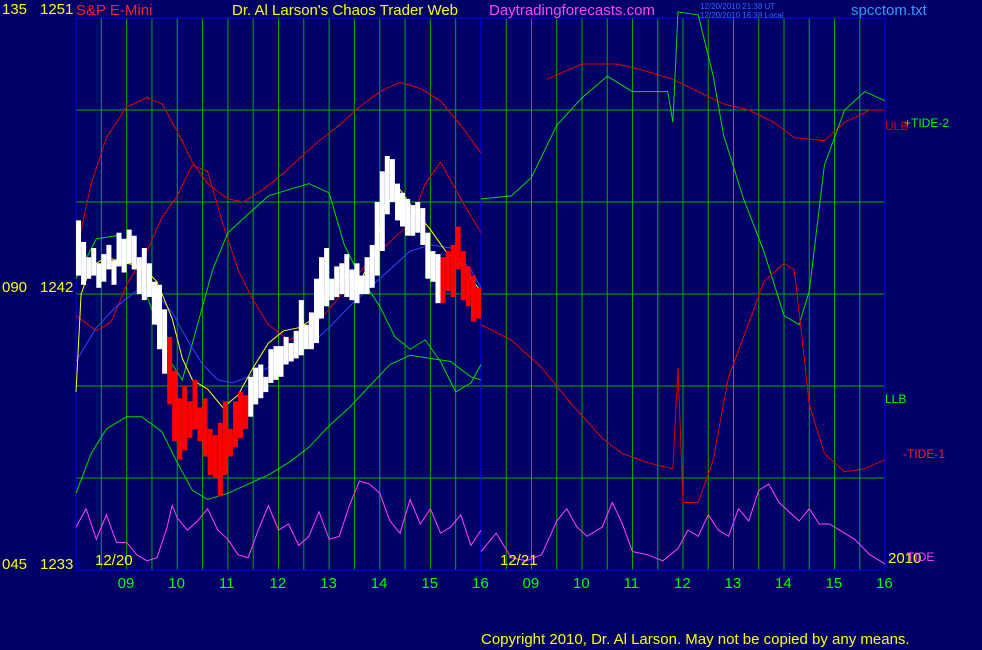 The image size is (982, 650). What do you see at coordinates (278, 583) in the screenshot?
I see `x-tick-day1-12: 12` at bounding box center [278, 583].